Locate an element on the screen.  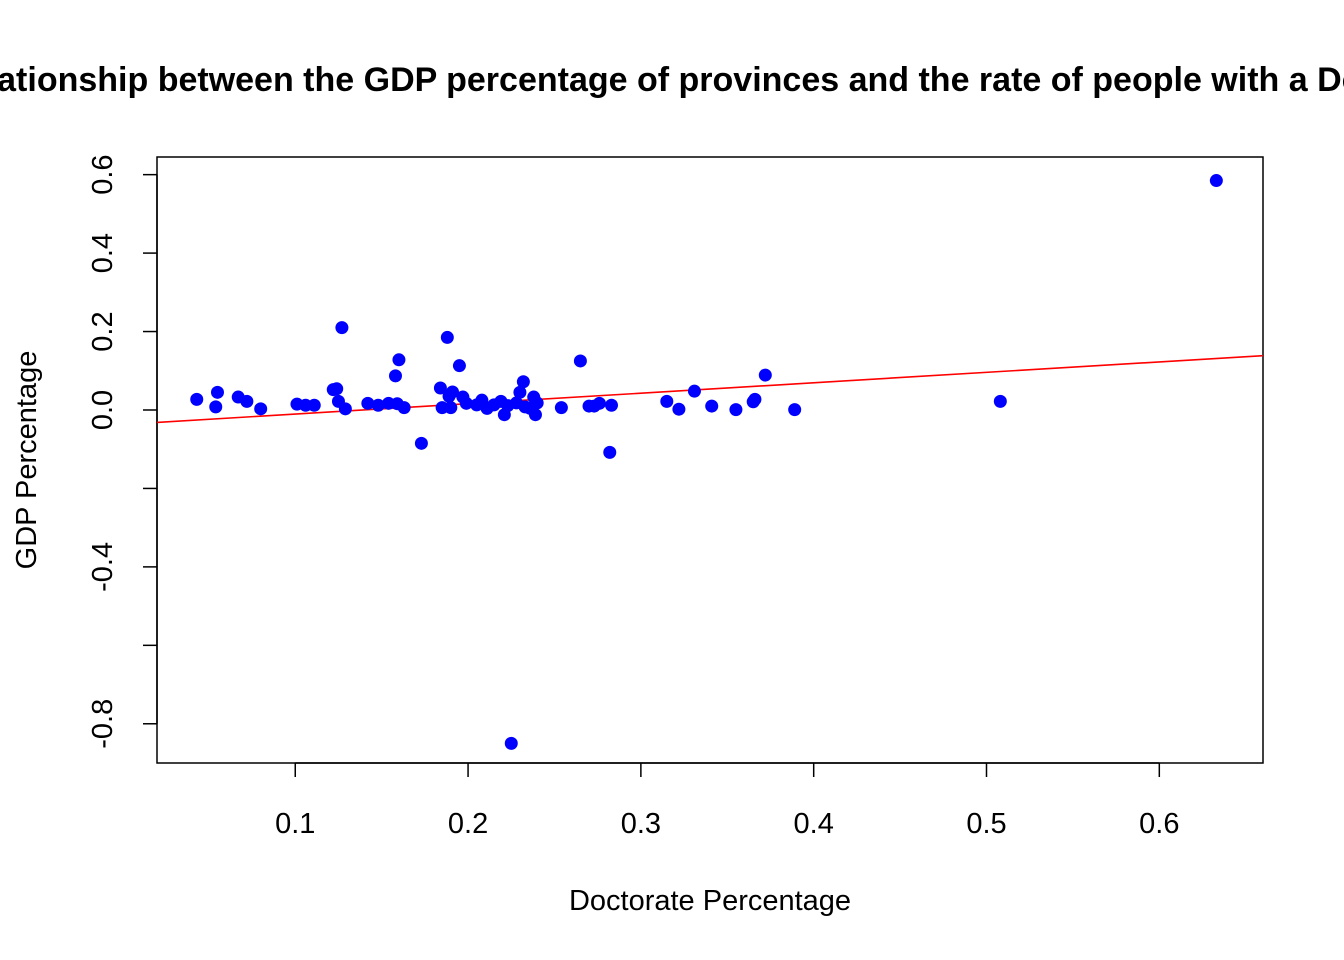
x-tick-label: 0.5 is located at coordinates (986, 824).